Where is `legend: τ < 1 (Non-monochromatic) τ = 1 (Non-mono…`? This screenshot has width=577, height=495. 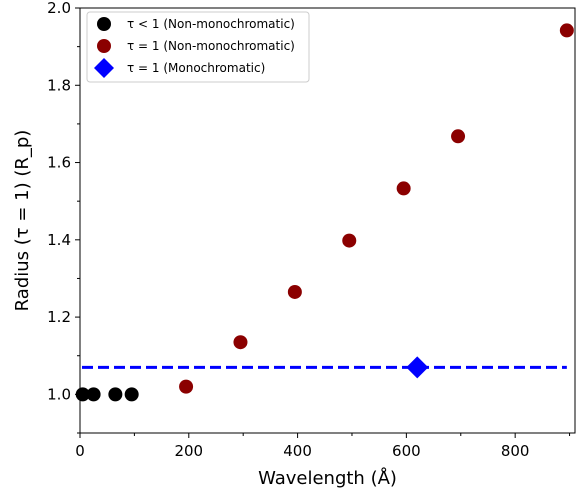
legend: τ < 1 (Non-monochromatic) τ = 1 (Non-mono… is located at coordinates (198, 47).